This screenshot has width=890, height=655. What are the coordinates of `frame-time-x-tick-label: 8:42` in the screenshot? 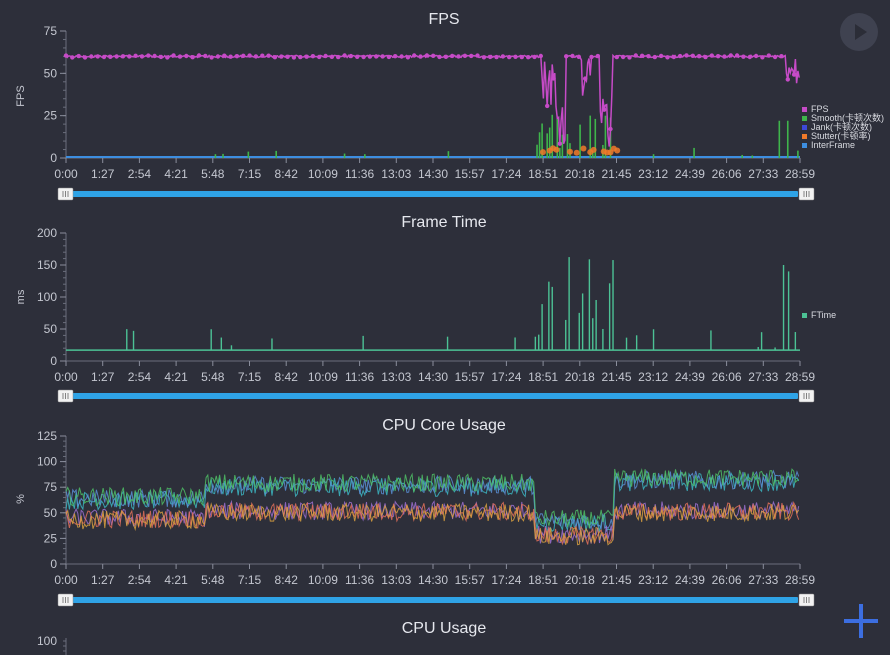 It's located at (287, 377).